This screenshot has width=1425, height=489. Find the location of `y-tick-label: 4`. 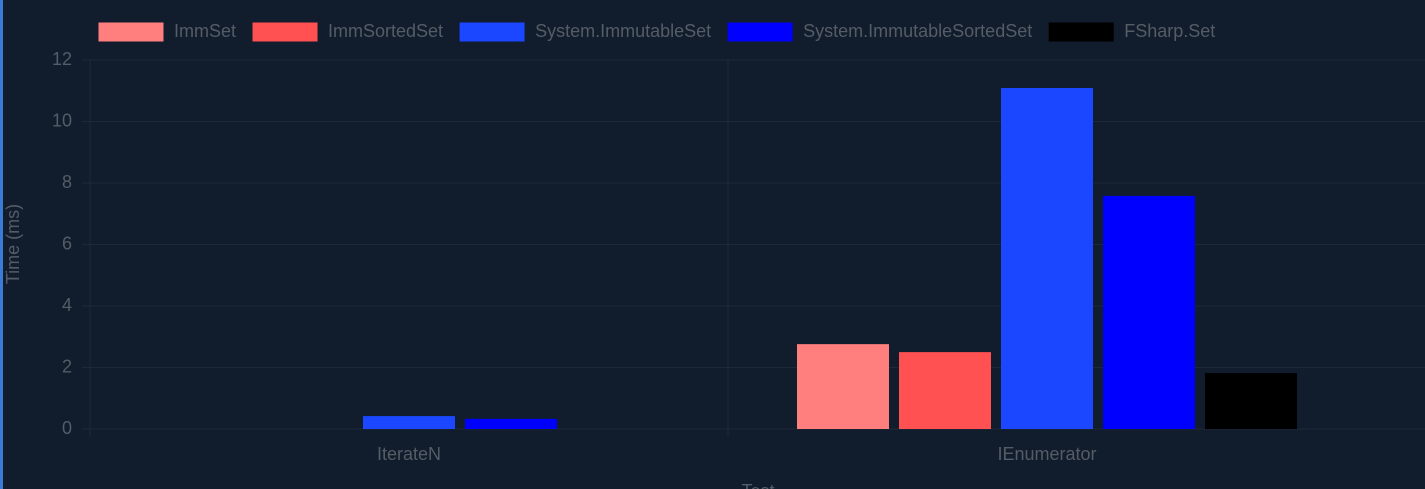

y-tick-label: 4 is located at coordinates (67, 305).